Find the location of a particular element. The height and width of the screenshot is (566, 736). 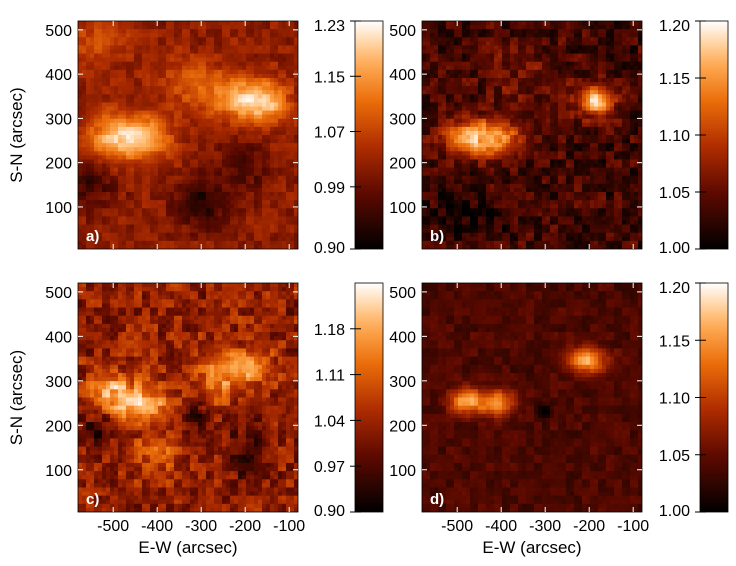

colorbar-tick-label: 1.04 is located at coordinates (329, 421).